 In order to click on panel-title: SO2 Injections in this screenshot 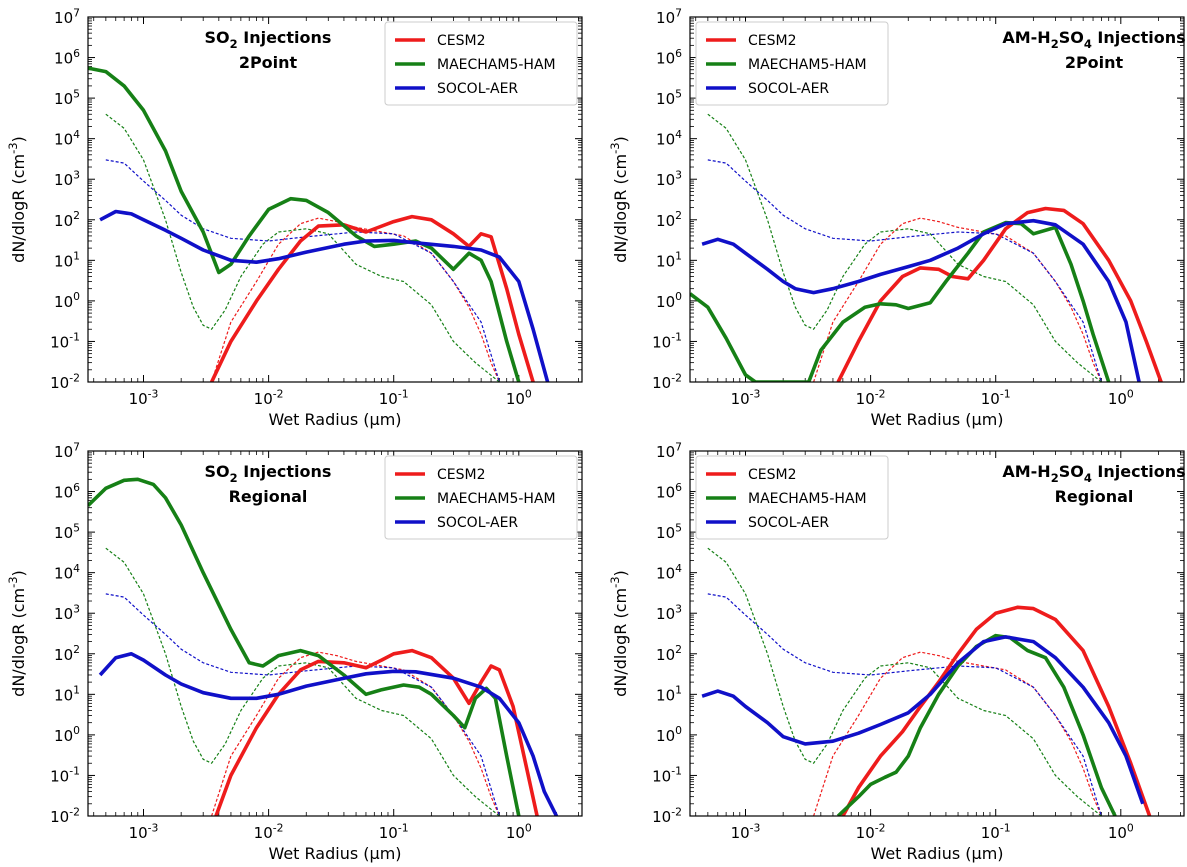, I will do `click(268, 39)`.